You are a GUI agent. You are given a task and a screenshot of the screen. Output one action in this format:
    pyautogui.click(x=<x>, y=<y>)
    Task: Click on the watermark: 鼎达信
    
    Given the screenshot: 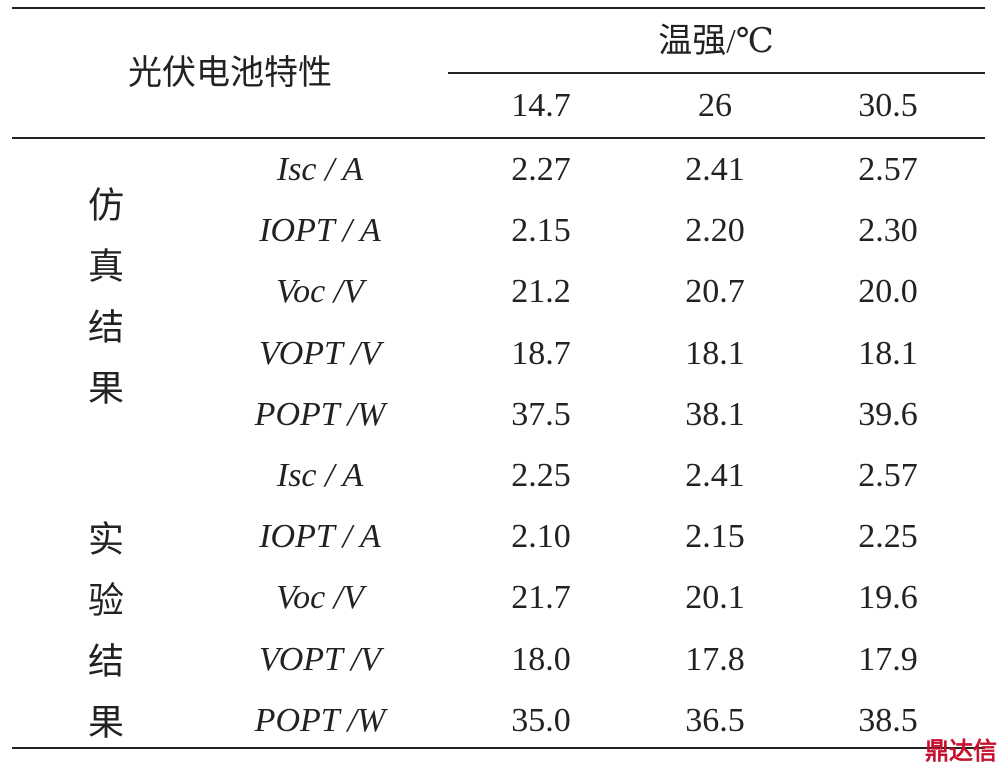 What is the action you would take?
    pyautogui.click(x=961, y=751)
    